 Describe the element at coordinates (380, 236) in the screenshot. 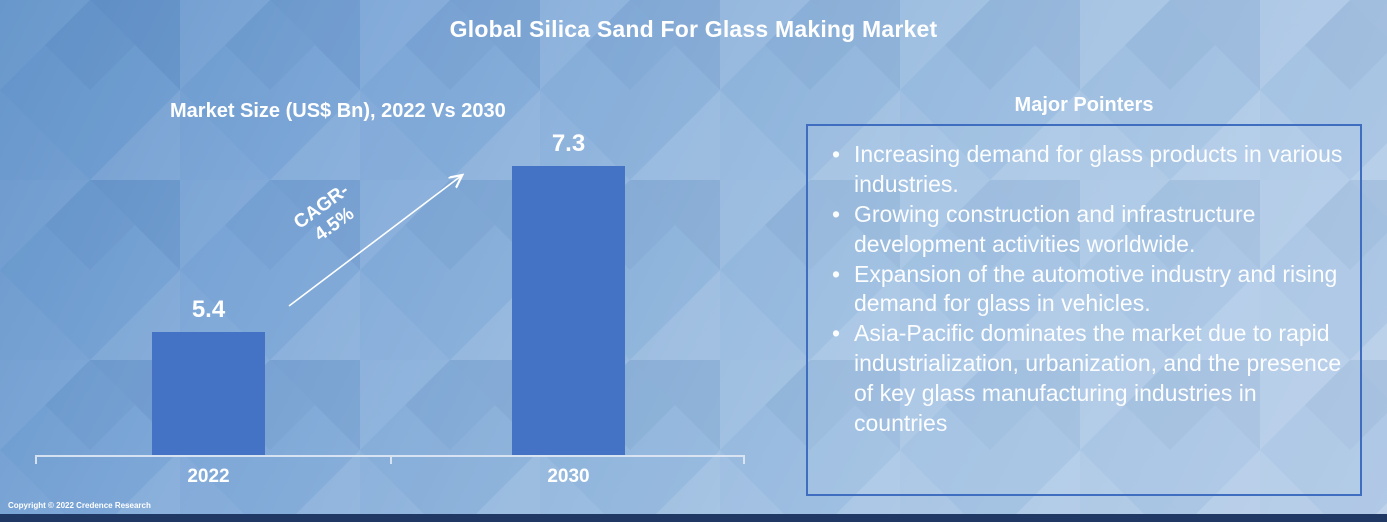

I see `growth-arrow-icon` at that location.